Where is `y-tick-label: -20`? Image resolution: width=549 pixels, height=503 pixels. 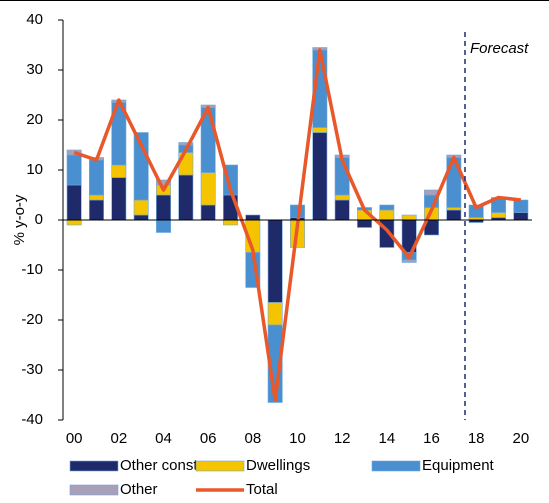
y-tick-label: -20 is located at coordinates (32, 319).